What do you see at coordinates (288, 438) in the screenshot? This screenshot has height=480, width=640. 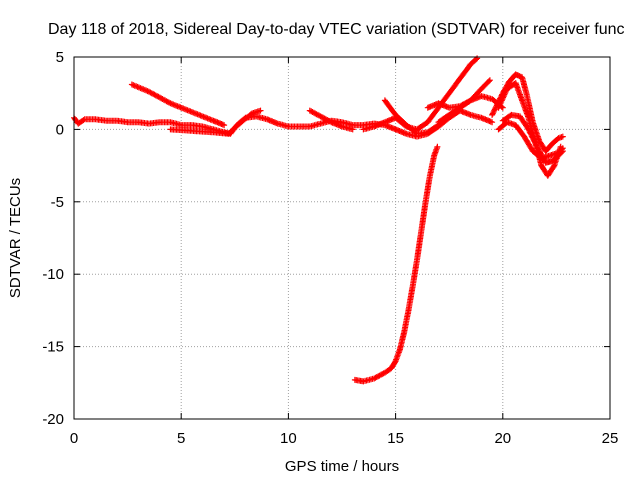 I see `x-tick-label: 10` at bounding box center [288, 438].